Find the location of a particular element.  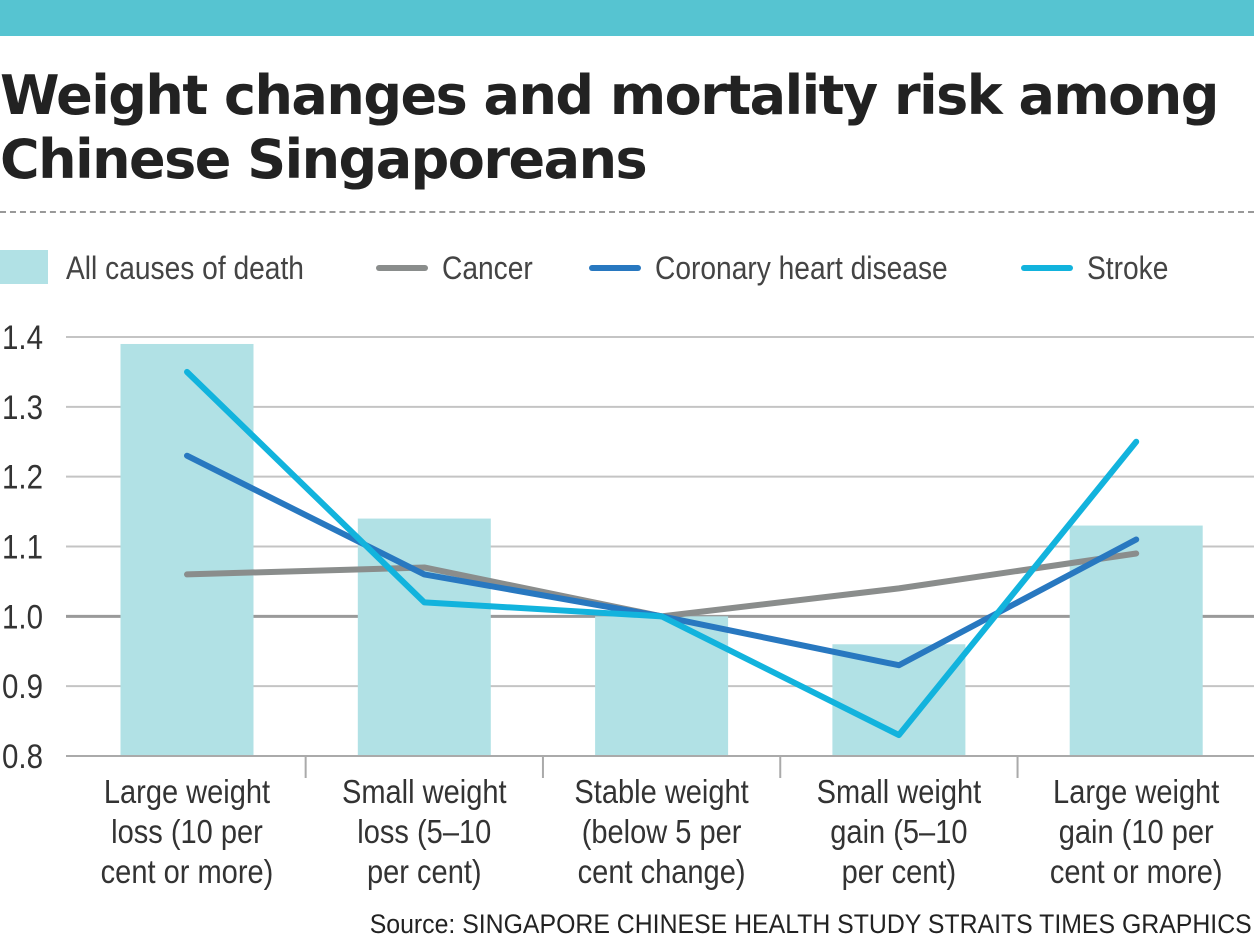

x-category-label: gain (5–10 is located at coordinates (898, 831).